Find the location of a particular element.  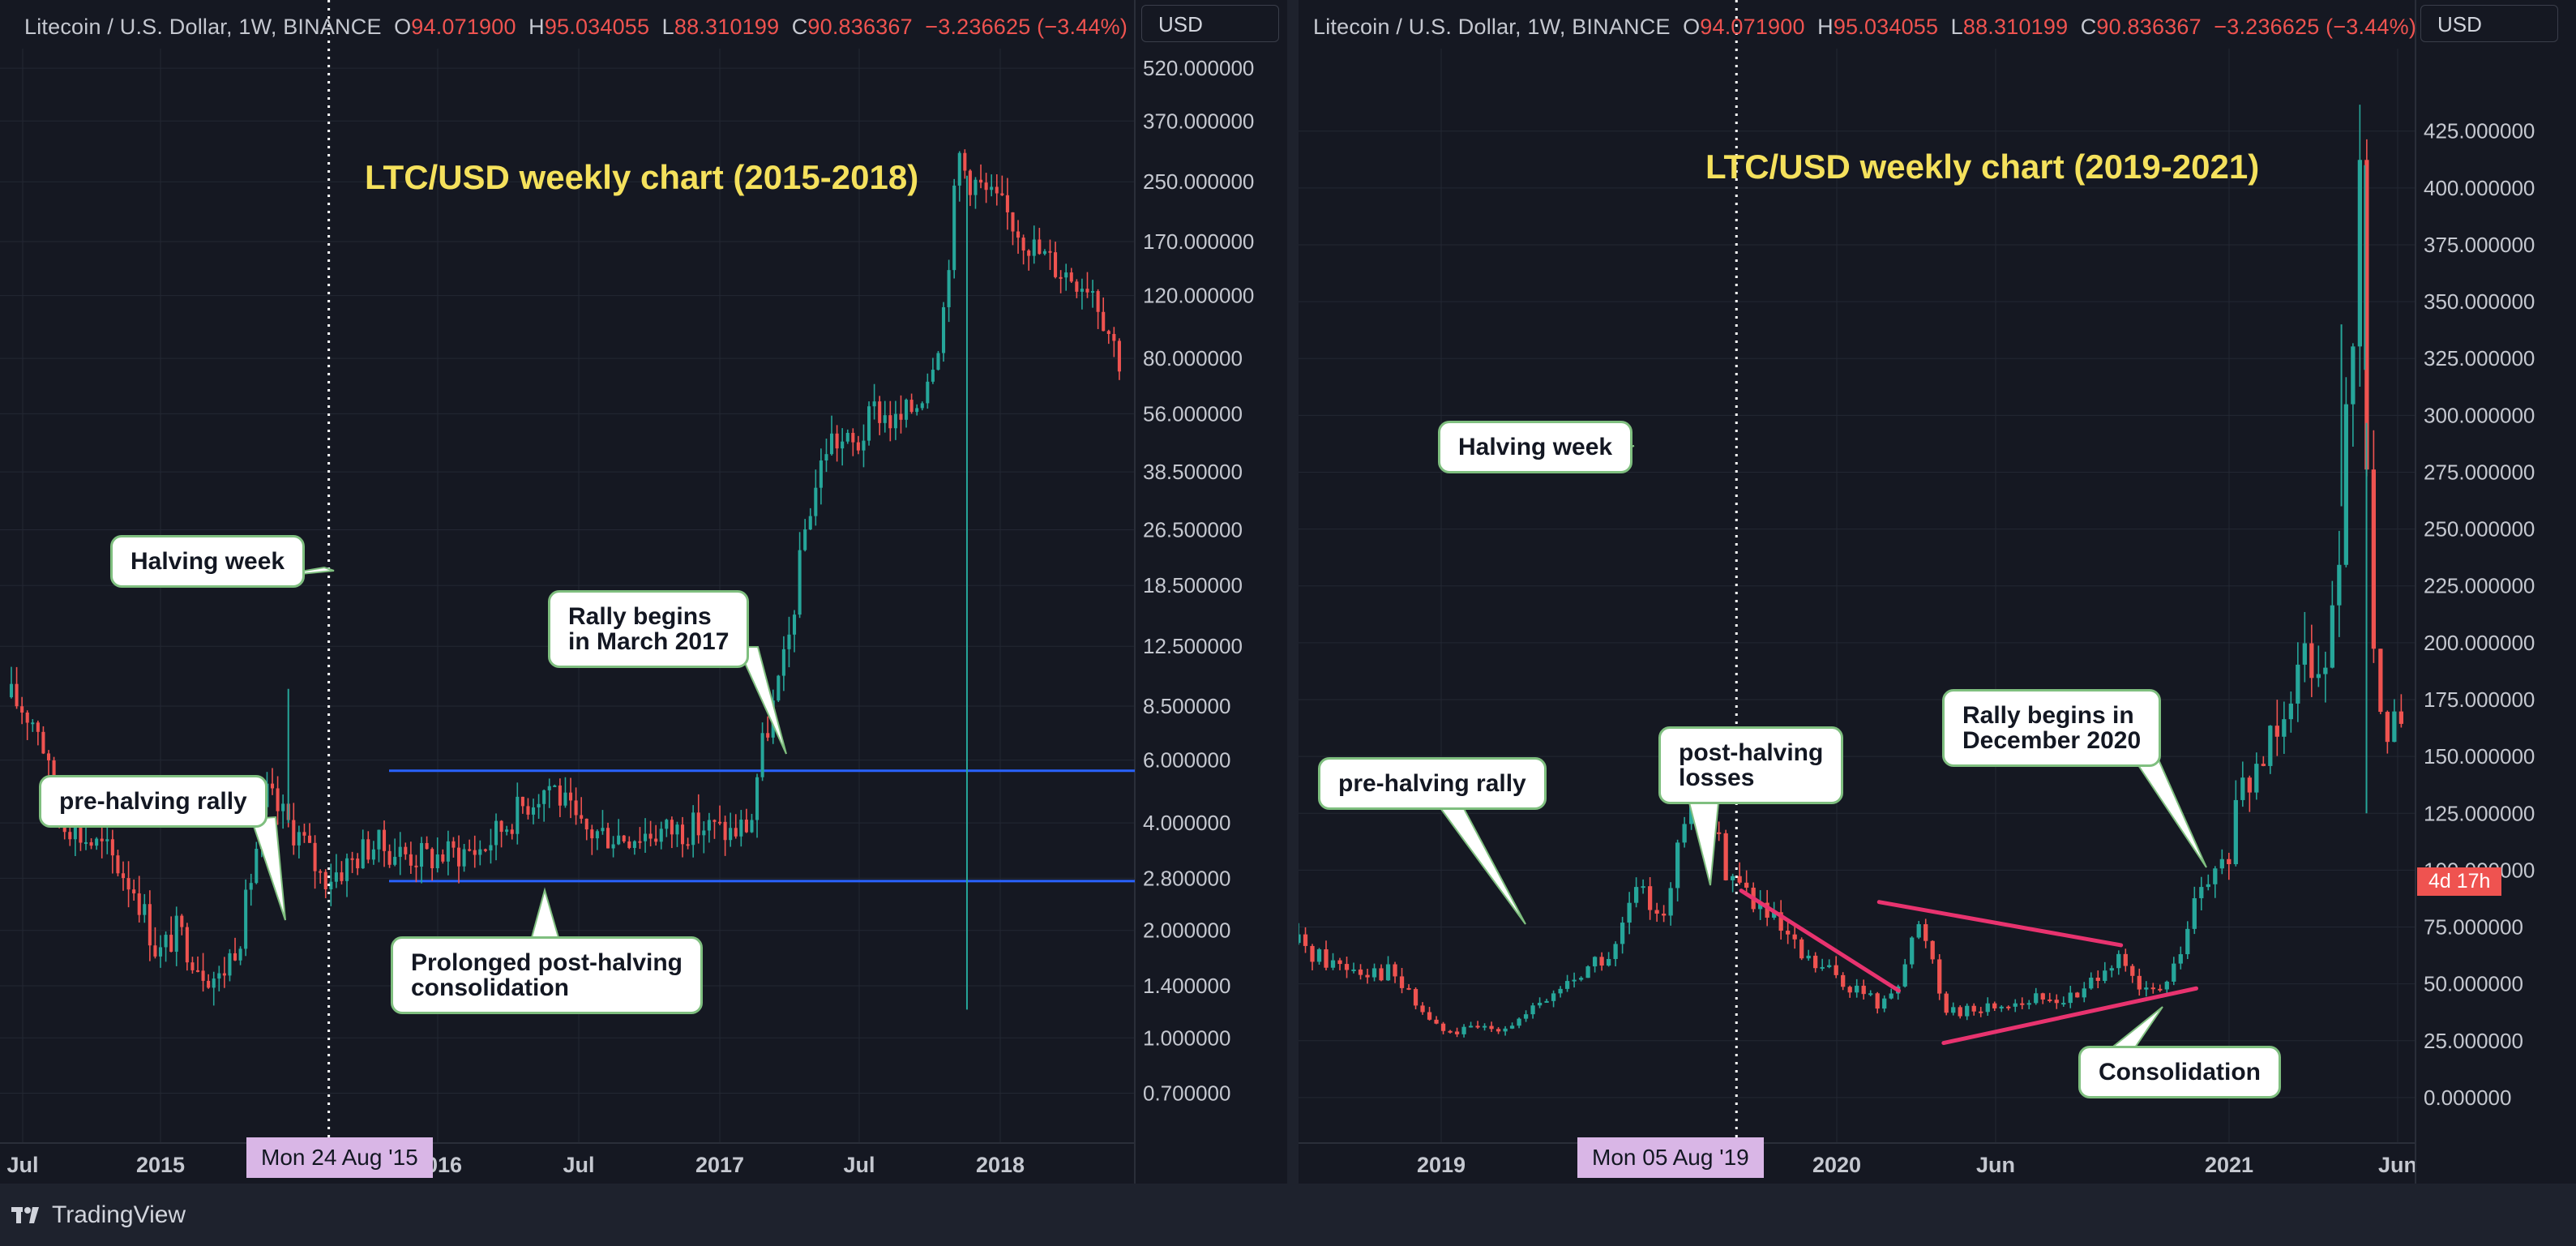

x-tick-label: Jul is located at coordinates (22, 1165).